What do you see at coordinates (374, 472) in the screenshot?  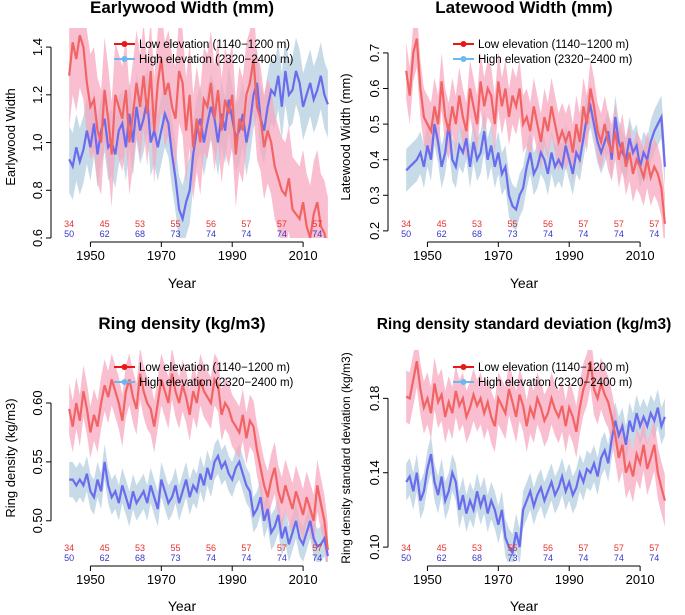 I see `y-tick-label: 0.14` at bounding box center [374, 472].